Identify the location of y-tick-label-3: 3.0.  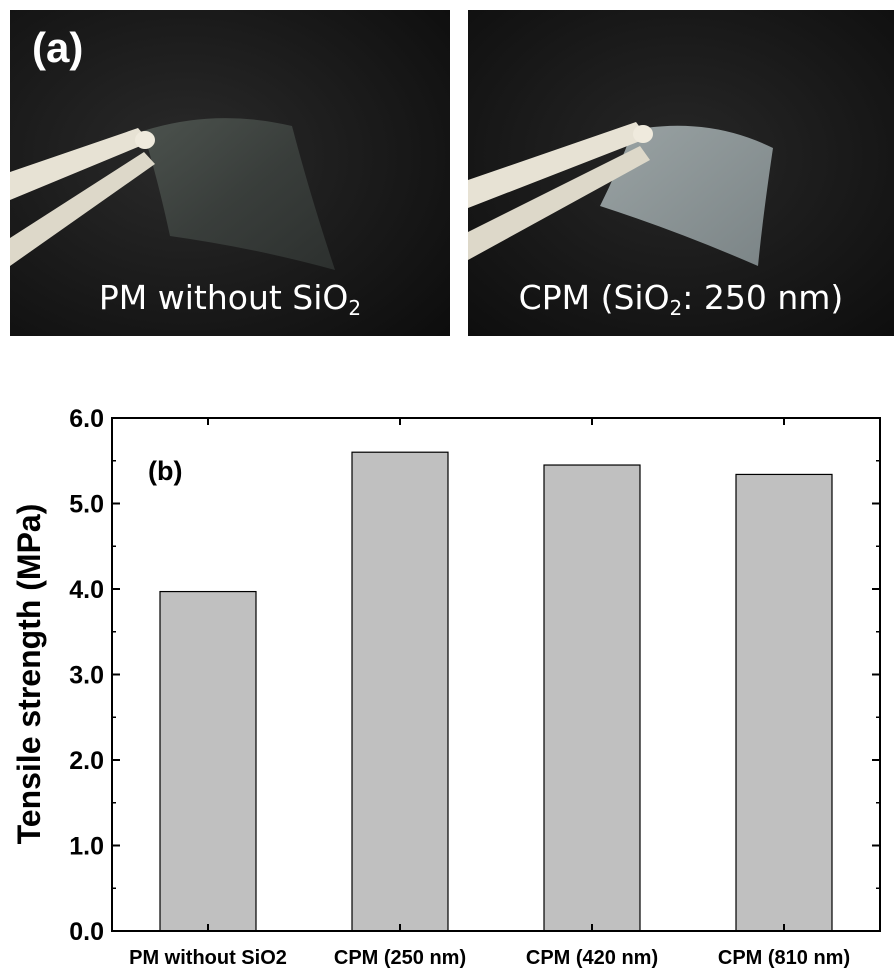
(86, 676).